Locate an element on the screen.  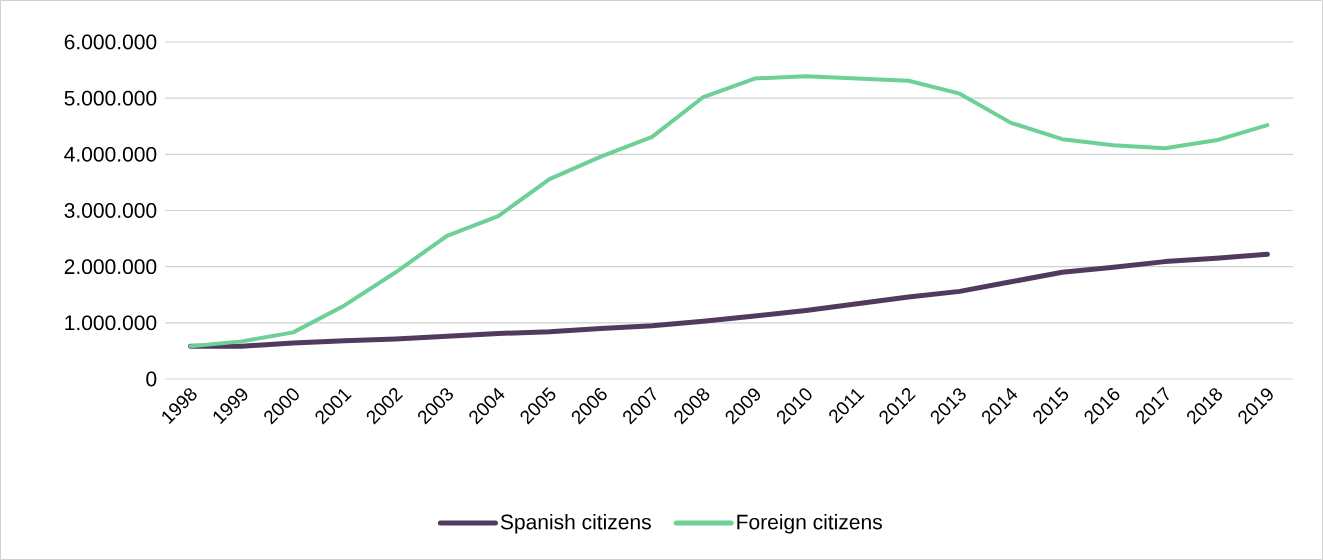
y-tick-label: 3.000.000 is located at coordinates (110, 210).